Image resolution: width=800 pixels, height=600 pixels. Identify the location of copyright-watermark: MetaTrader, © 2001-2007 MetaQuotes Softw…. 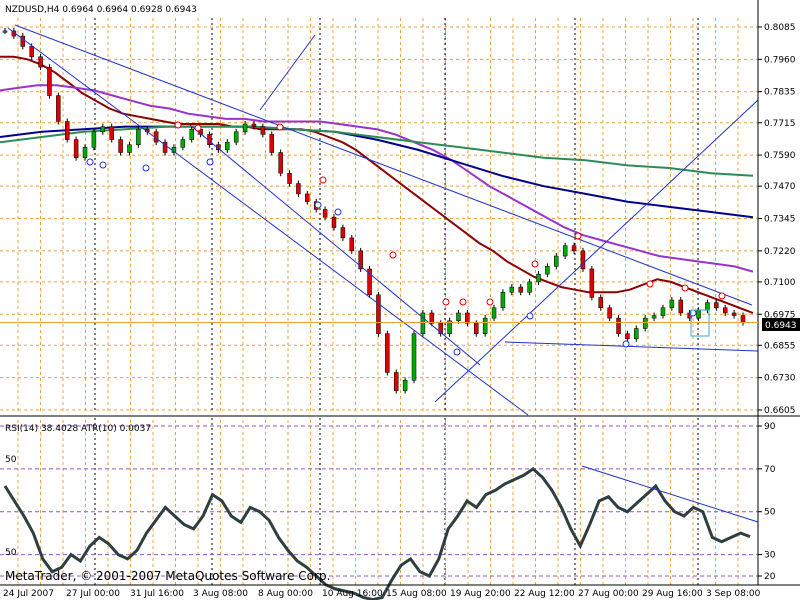
(167, 576).